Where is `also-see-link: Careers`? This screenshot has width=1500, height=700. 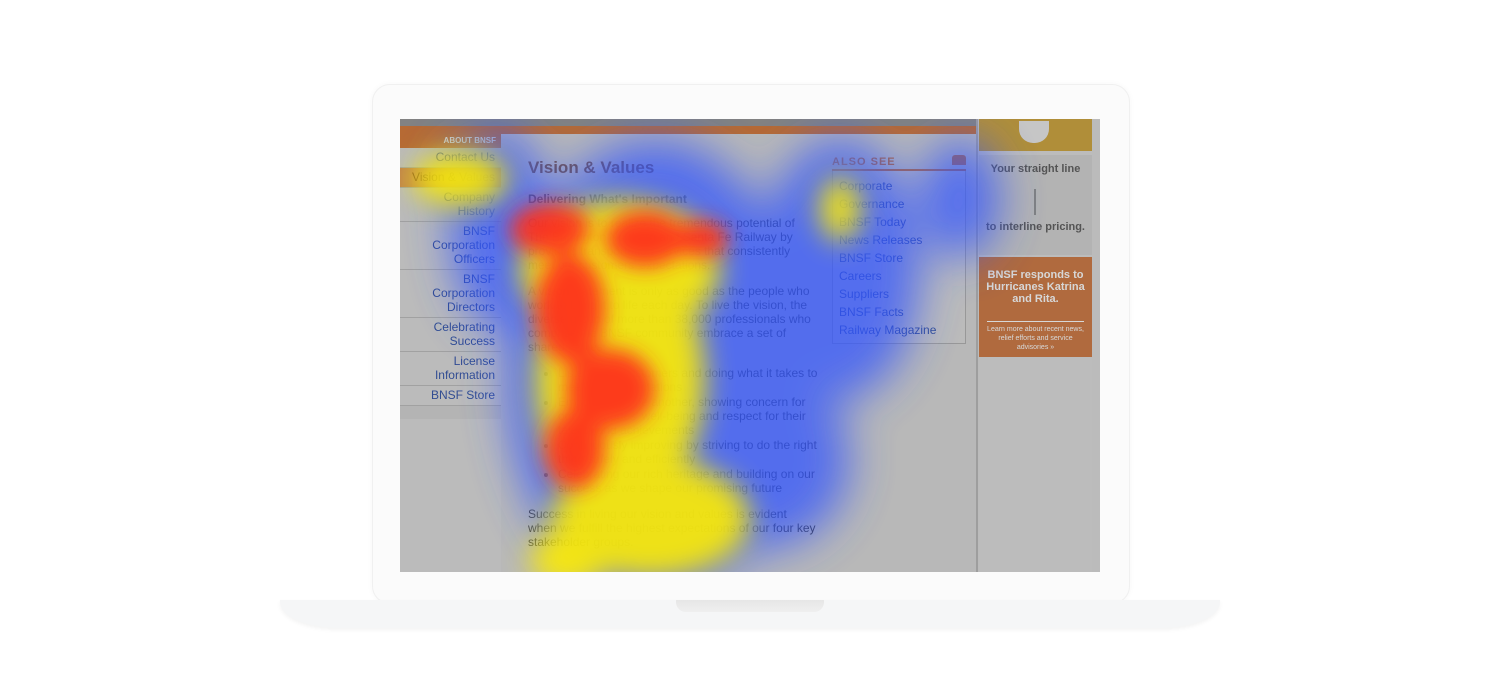
also-see-link: Careers is located at coordinates (860, 276).